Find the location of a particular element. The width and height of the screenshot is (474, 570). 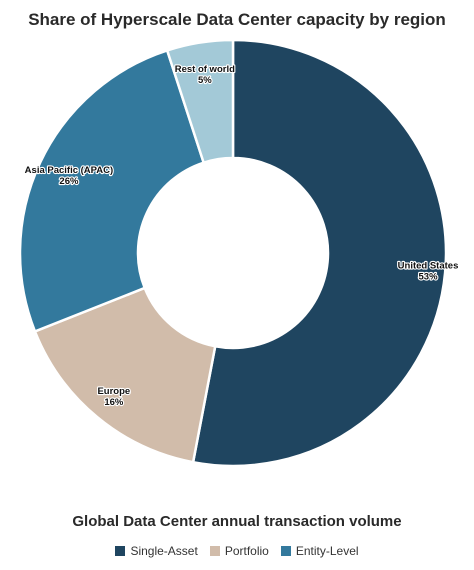

slice-label-rest-of-world: Rest of world is located at coordinates (205, 69).